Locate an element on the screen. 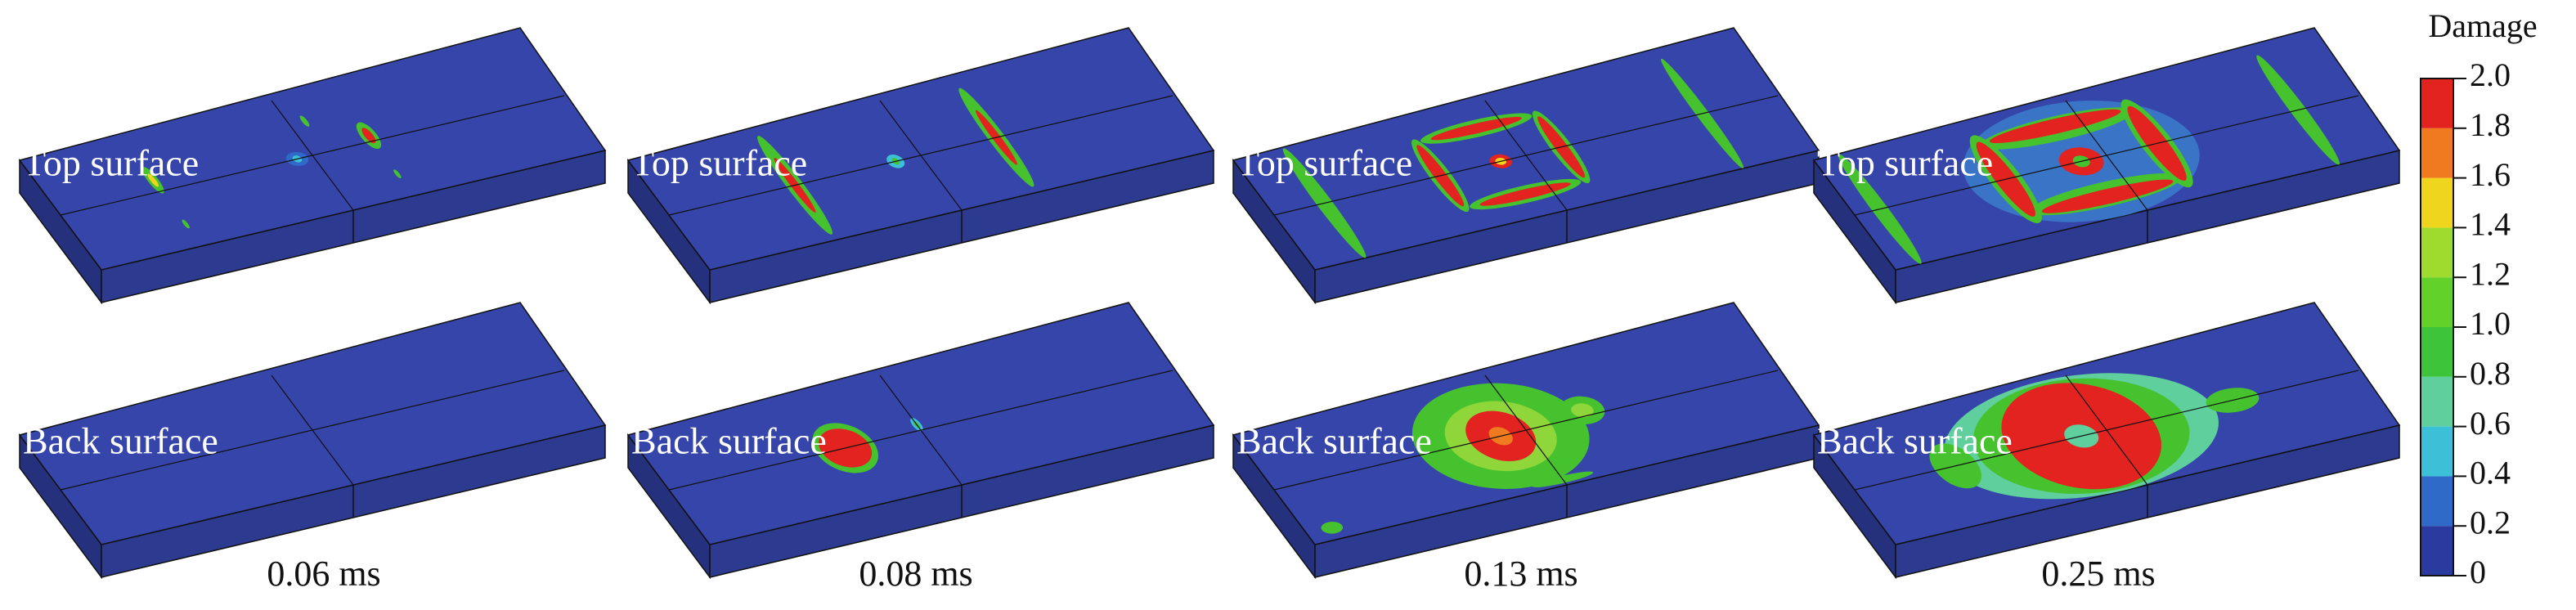 This screenshot has width=2576, height=610. colorbar-tick-label: 0.8 is located at coordinates (2490, 373).